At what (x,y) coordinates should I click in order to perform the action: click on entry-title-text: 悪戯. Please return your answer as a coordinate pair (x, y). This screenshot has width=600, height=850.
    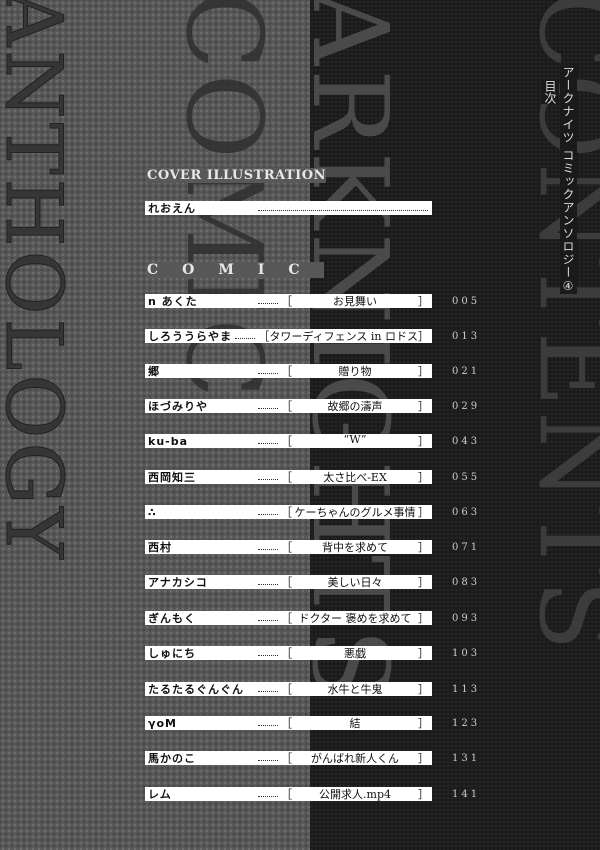
    Looking at the image, I should click on (355, 653).